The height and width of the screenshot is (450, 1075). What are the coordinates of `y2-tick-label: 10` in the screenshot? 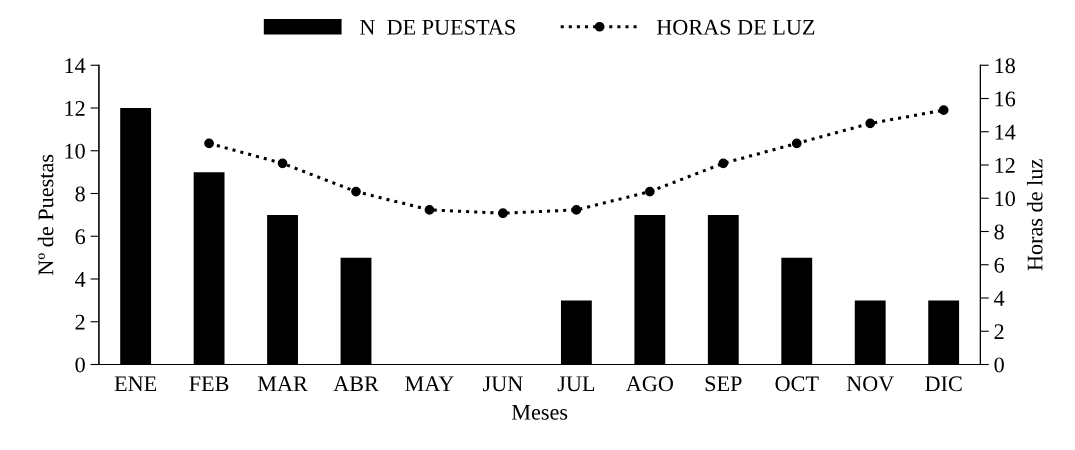 It's located at (1005, 199).